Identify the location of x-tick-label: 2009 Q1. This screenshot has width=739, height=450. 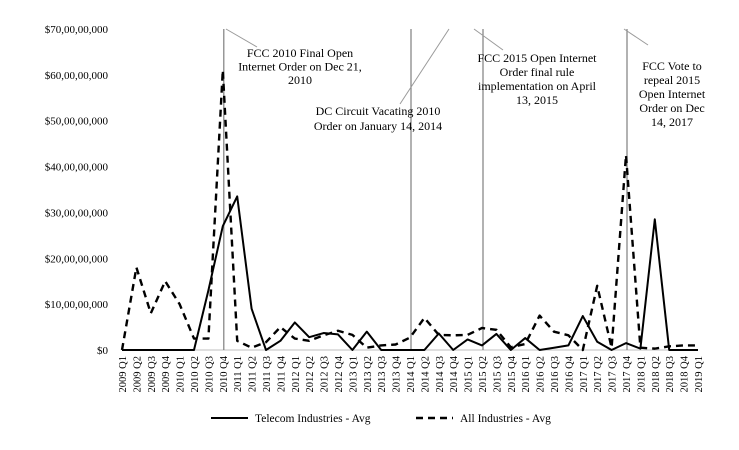
(123, 374).